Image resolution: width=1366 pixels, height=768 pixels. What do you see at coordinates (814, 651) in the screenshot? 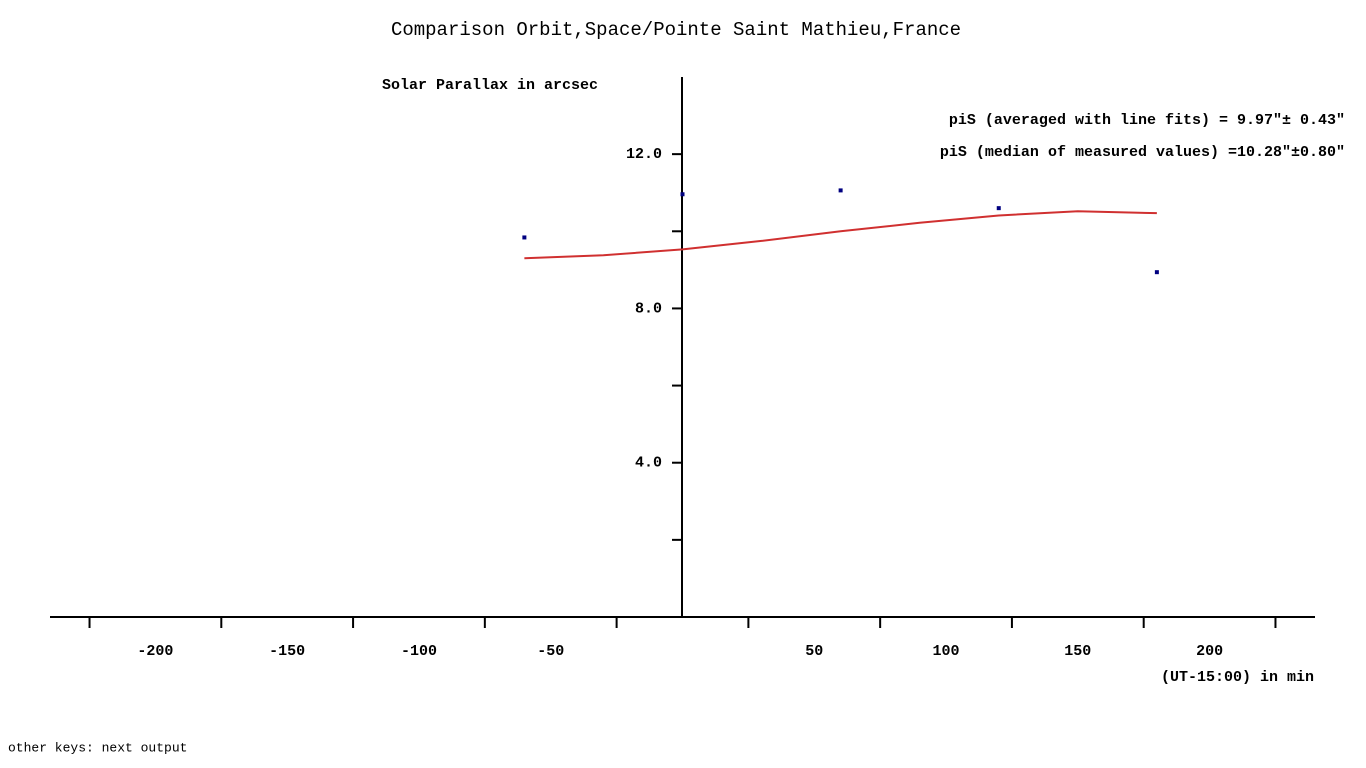
I see `x-tick-label: 50` at bounding box center [814, 651].